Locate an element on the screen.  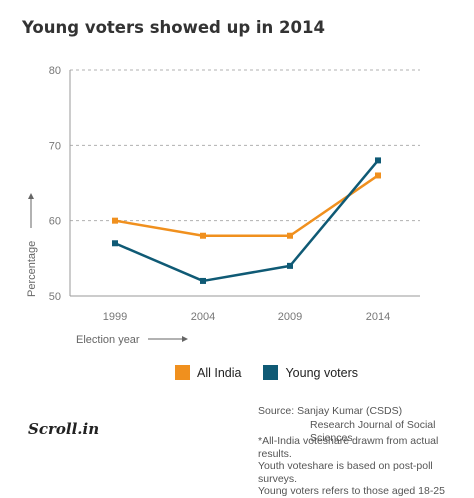
y-axis-title: Percentage is located at coordinates (32, 245).